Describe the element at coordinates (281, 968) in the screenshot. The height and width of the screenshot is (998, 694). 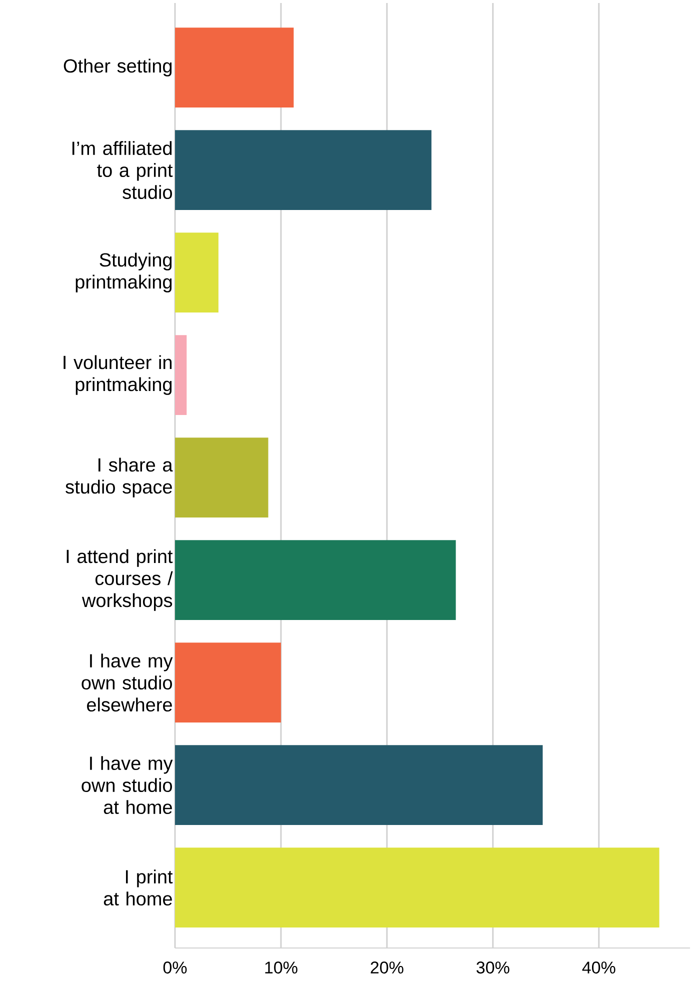
I see `x-tick-label: 10%` at that location.